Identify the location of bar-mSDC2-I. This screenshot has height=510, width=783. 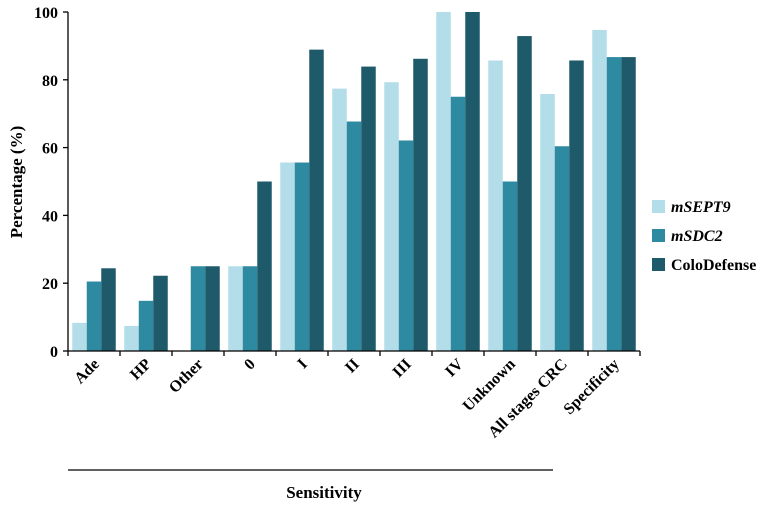
(302, 256).